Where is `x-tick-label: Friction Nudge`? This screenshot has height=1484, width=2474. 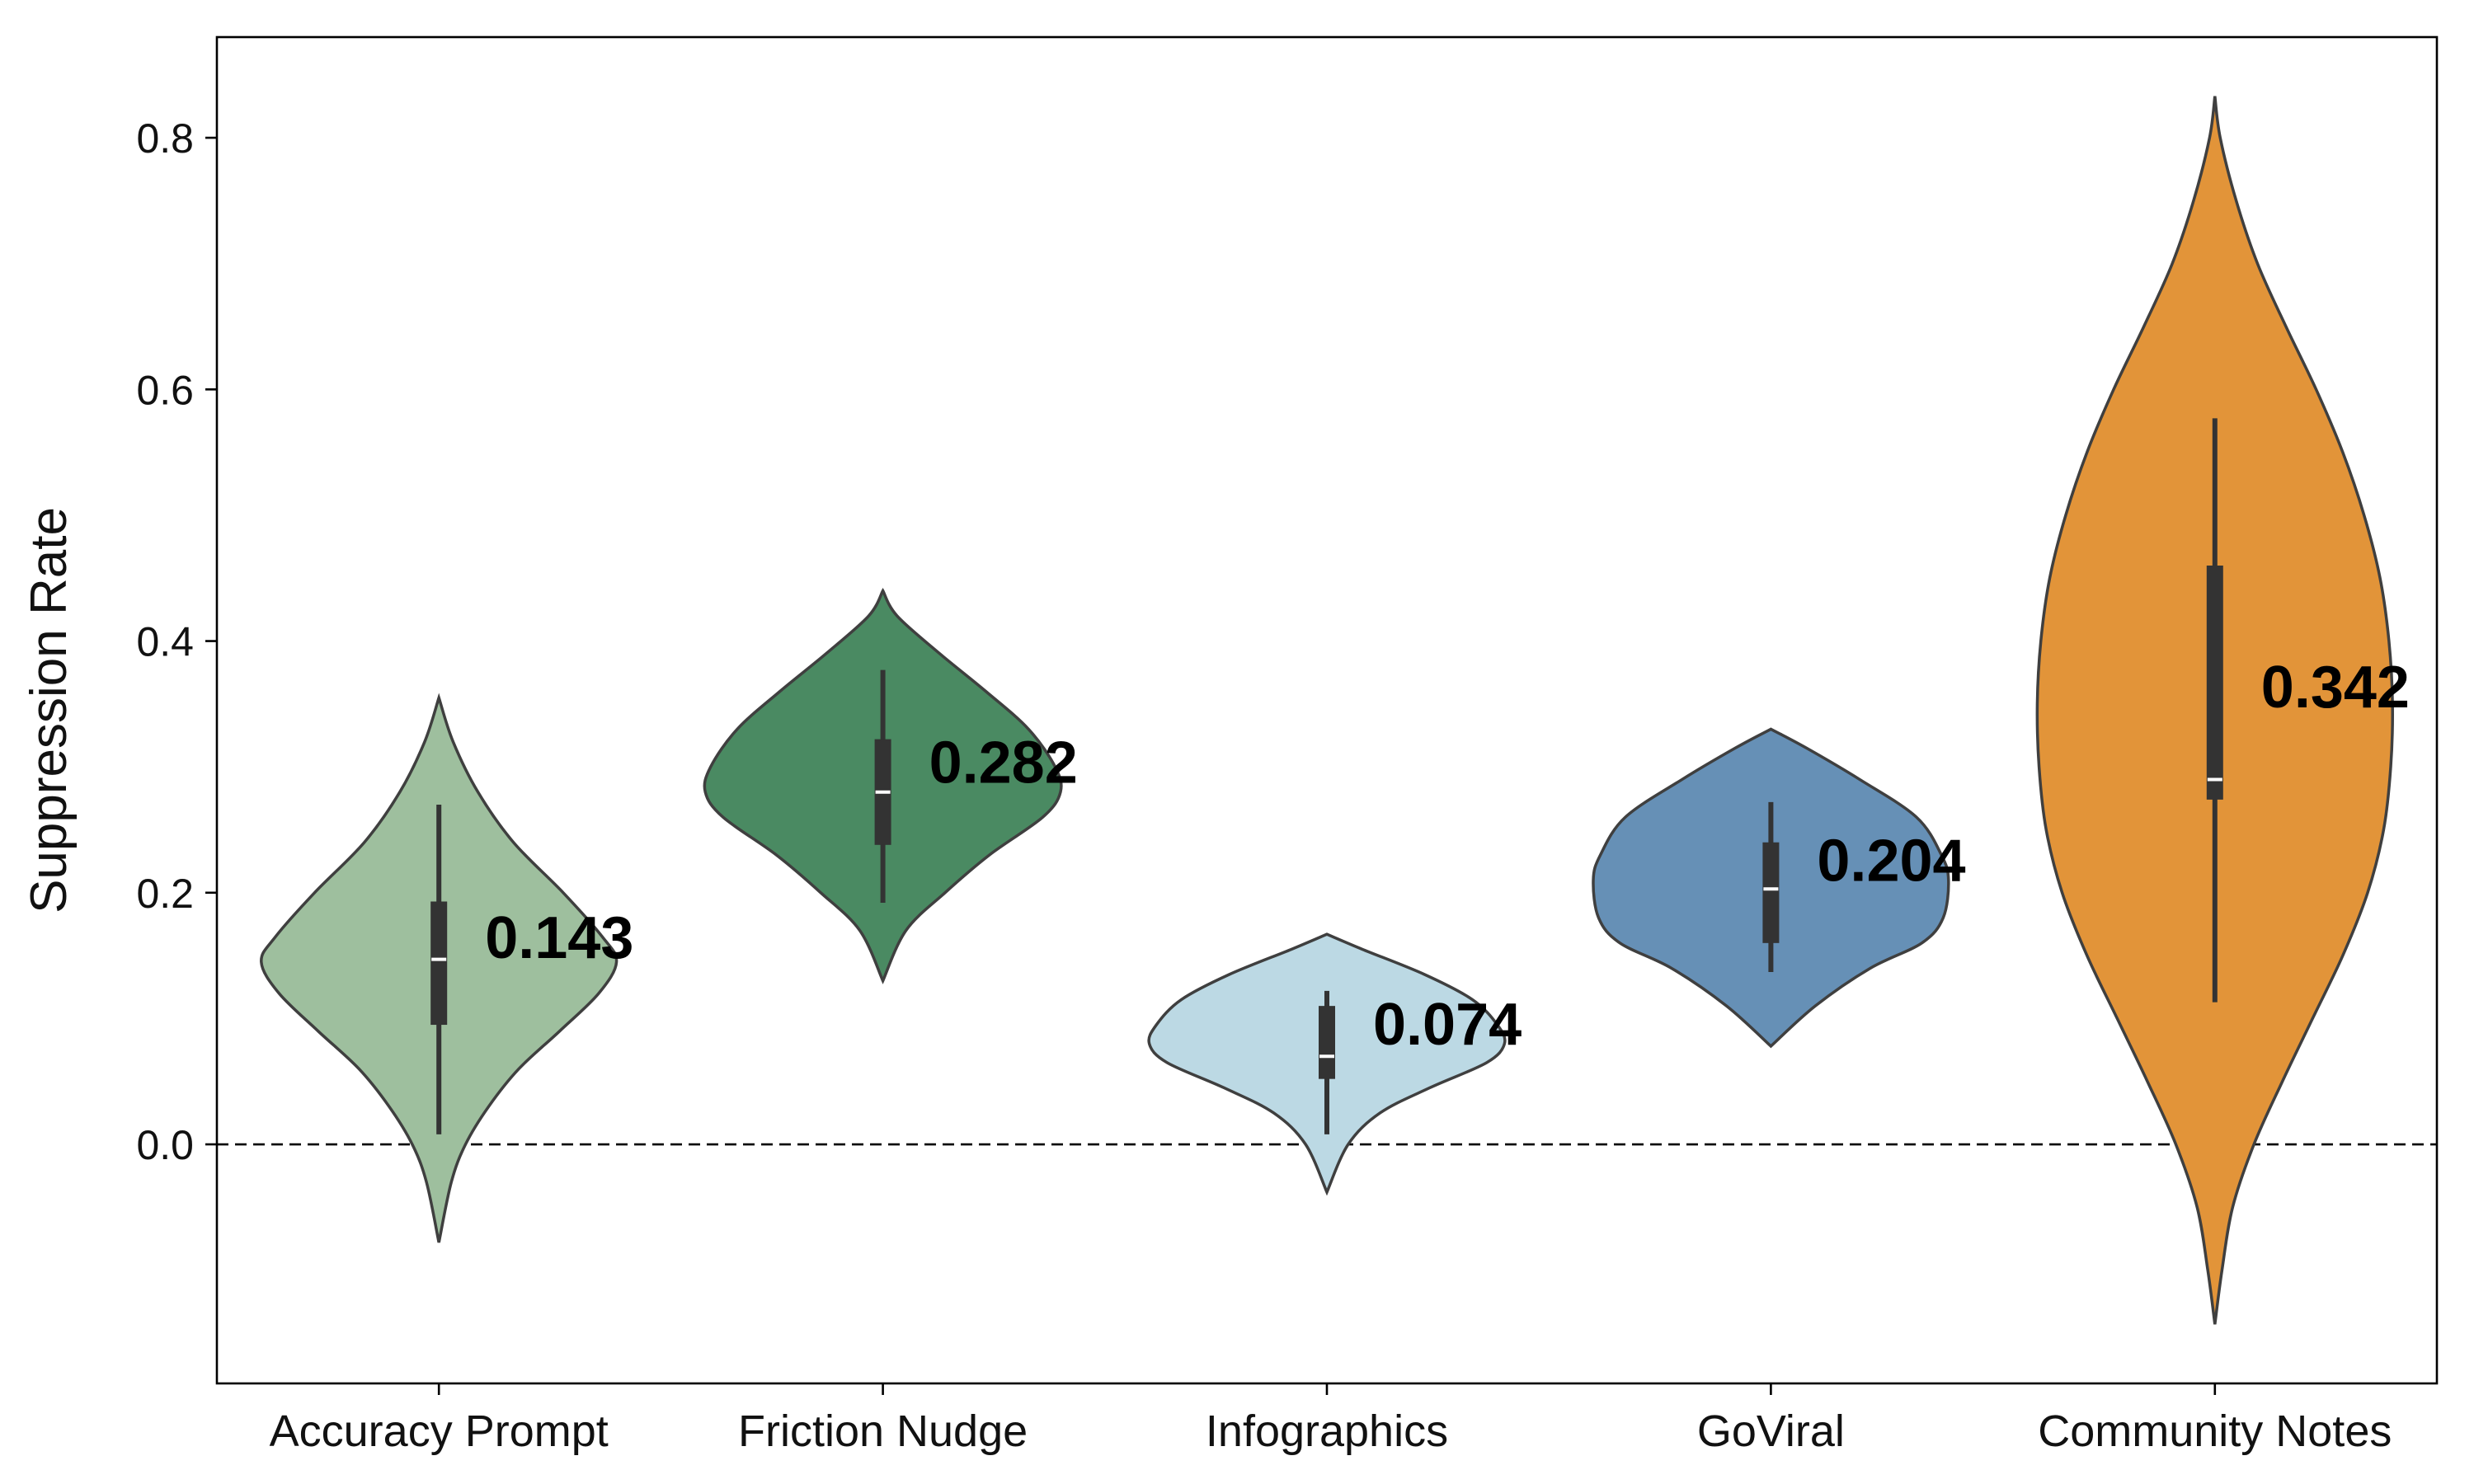
x-tick-label: Friction Nudge is located at coordinates (883, 1431).